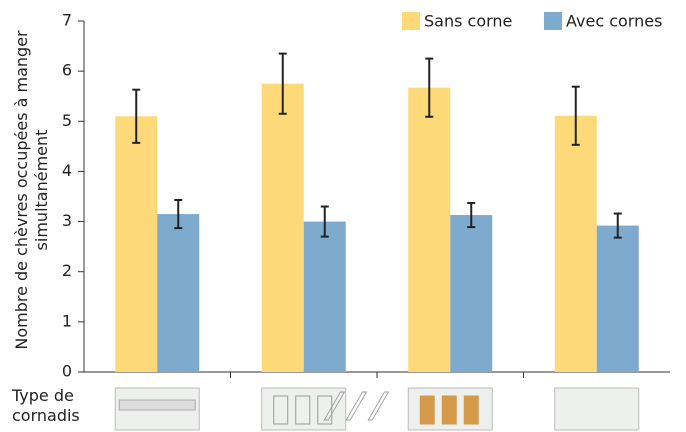 The height and width of the screenshot is (432, 686). I want to click on y-tick-label: 0, so click(67, 371).